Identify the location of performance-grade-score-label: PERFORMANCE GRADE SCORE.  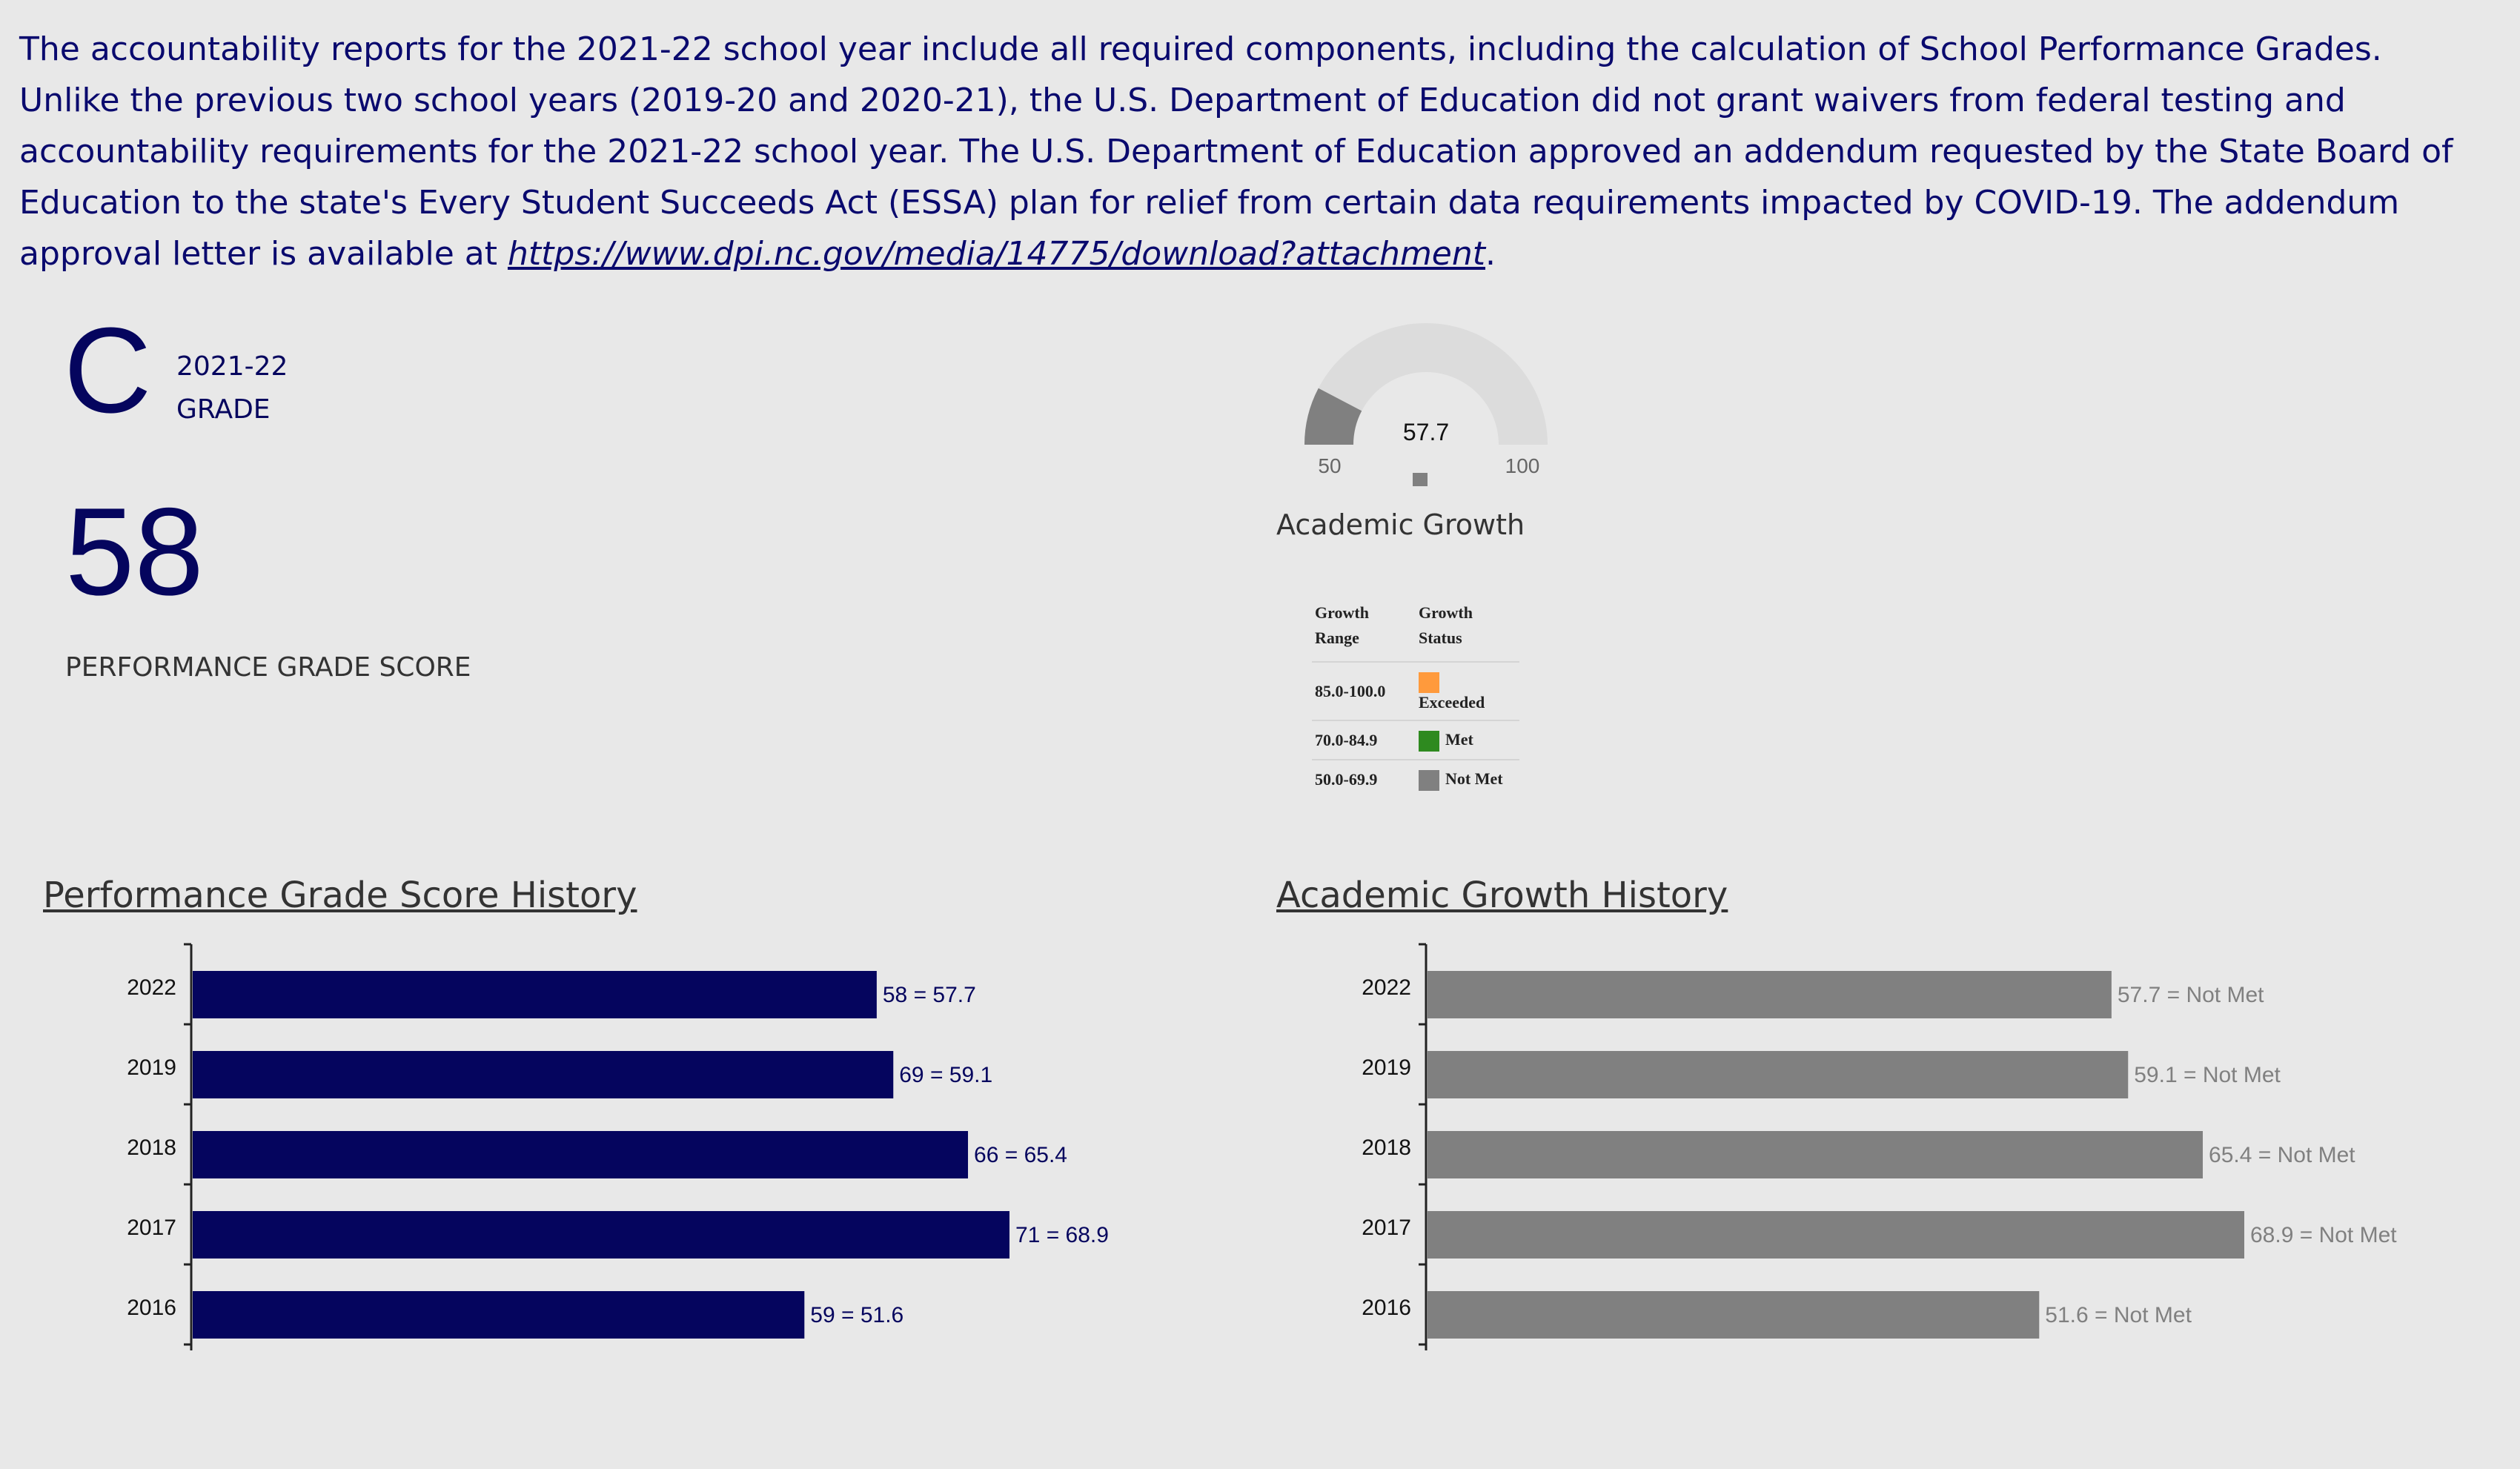
(268, 667).